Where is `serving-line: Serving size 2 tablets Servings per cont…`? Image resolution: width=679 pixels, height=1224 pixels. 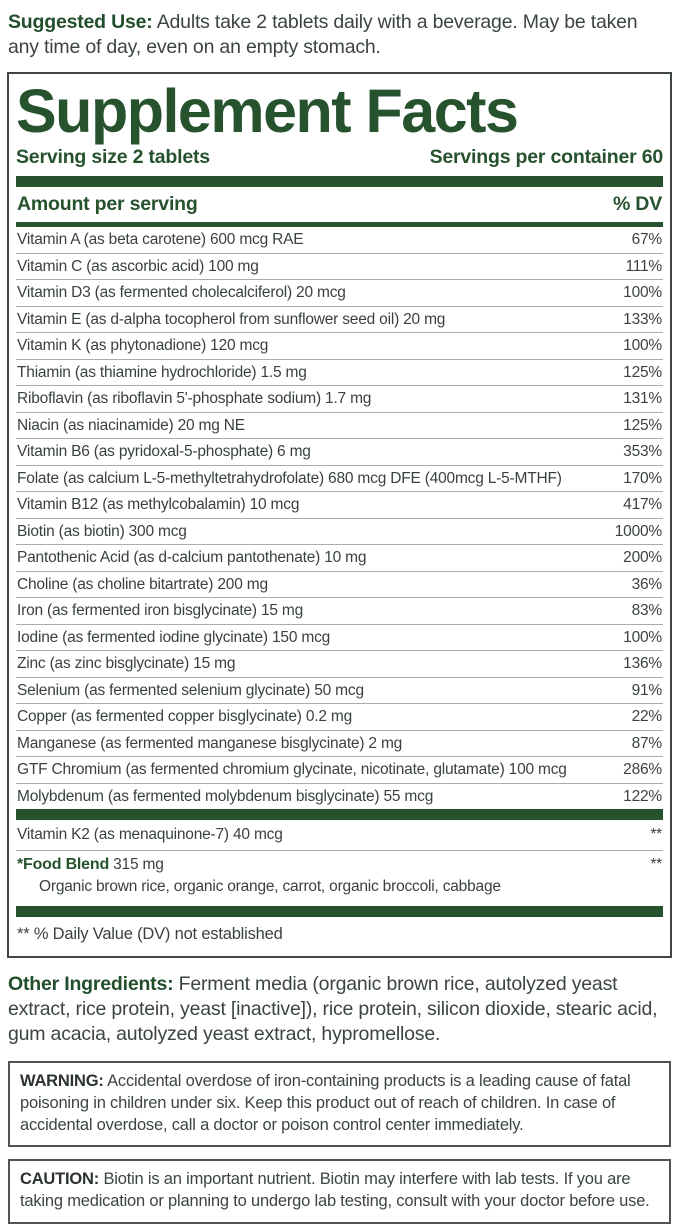 serving-line: Serving size 2 tablets Servings per cont… is located at coordinates (339, 157).